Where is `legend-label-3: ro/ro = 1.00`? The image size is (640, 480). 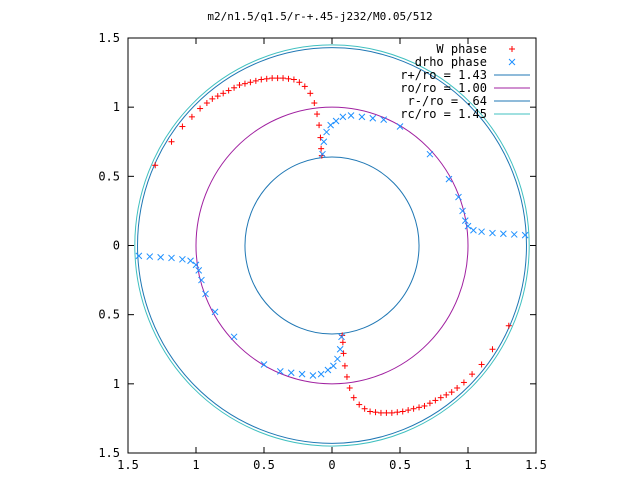
legend-label-3: ro/ro = 1.00 is located at coordinates (443, 88).